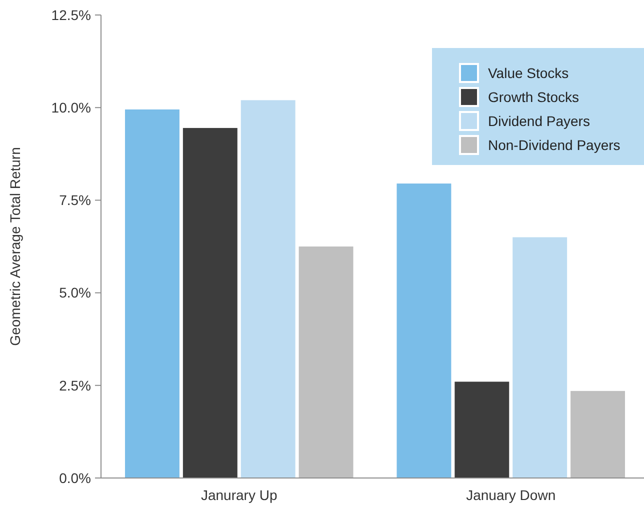 The width and height of the screenshot is (644, 508). I want to click on x-tick-label: January Down, so click(511, 495).